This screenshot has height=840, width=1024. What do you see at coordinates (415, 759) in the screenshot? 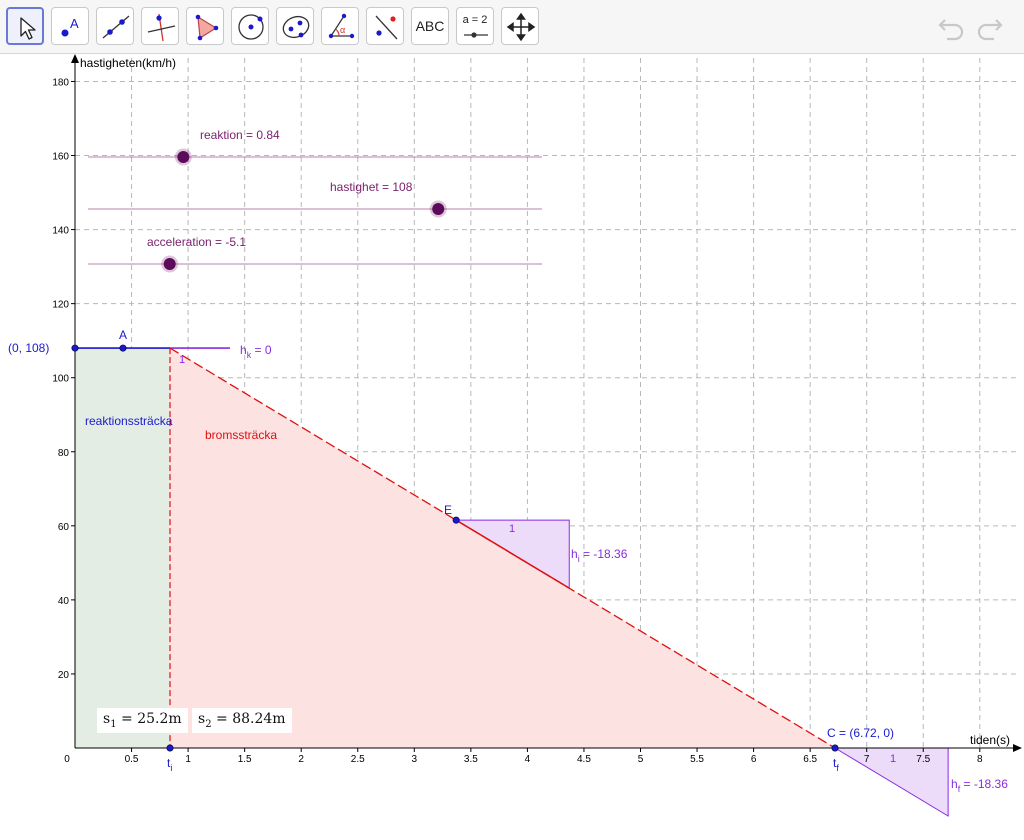
I see `x-tick-label: 3` at bounding box center [415, 759].